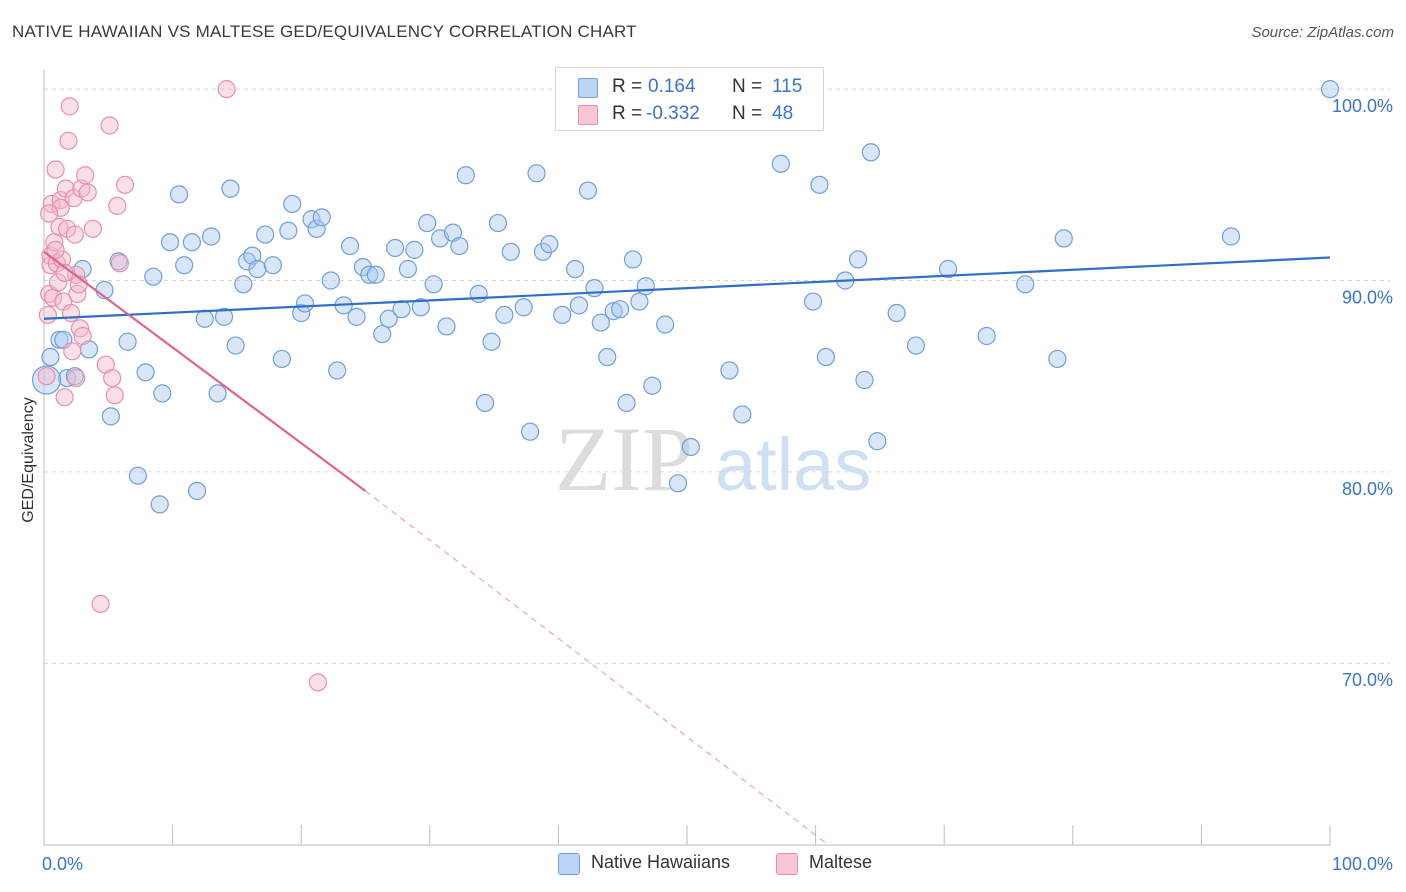 This screenshot has width=1406, height=892. I want to click on series-maltese, so click(182, 386).